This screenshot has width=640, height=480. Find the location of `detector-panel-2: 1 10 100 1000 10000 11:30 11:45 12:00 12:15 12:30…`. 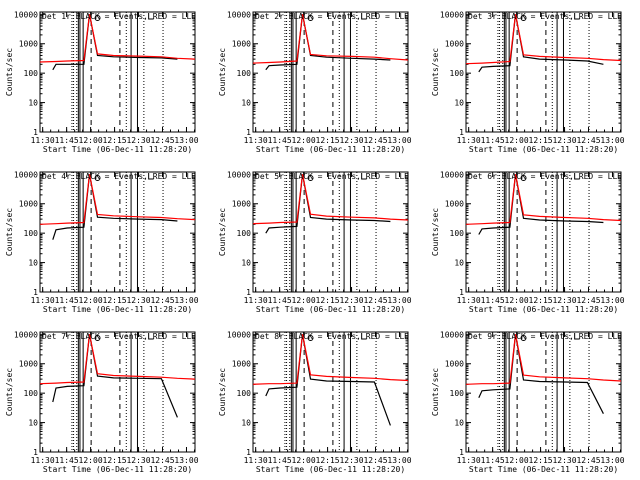

detector-panel-2: 1 10 100 1000 10000 11:30 11:45 12:00 12:15 12:30… is located at coordinates (315, 82).